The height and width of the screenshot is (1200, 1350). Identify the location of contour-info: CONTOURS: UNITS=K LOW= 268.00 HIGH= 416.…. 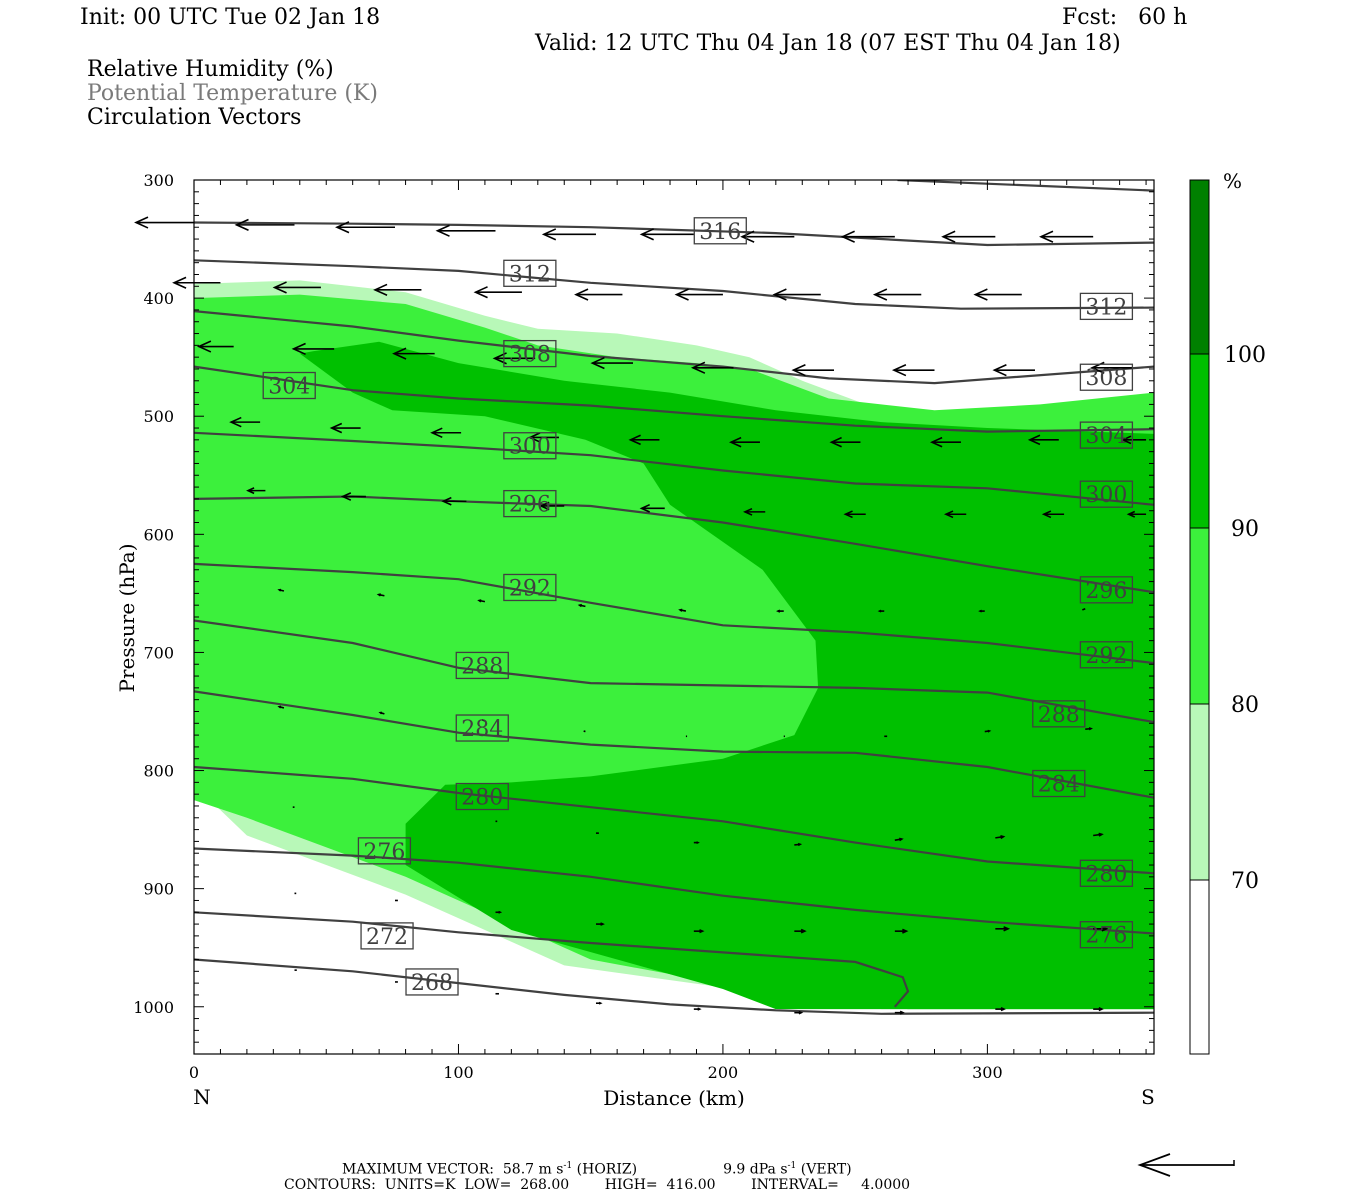
(597, 1185).